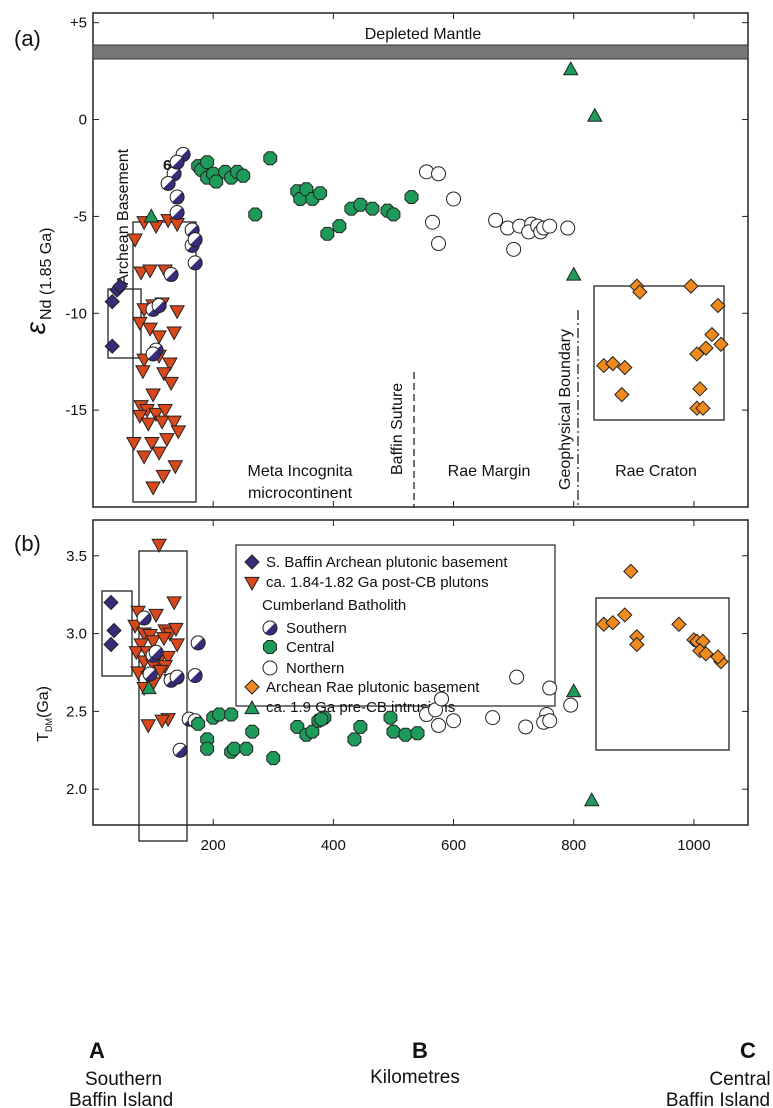 This screenshot has height=1108, width=773. I want to click on label-meta-incognita: Meta Incognita, so click(300, 471).